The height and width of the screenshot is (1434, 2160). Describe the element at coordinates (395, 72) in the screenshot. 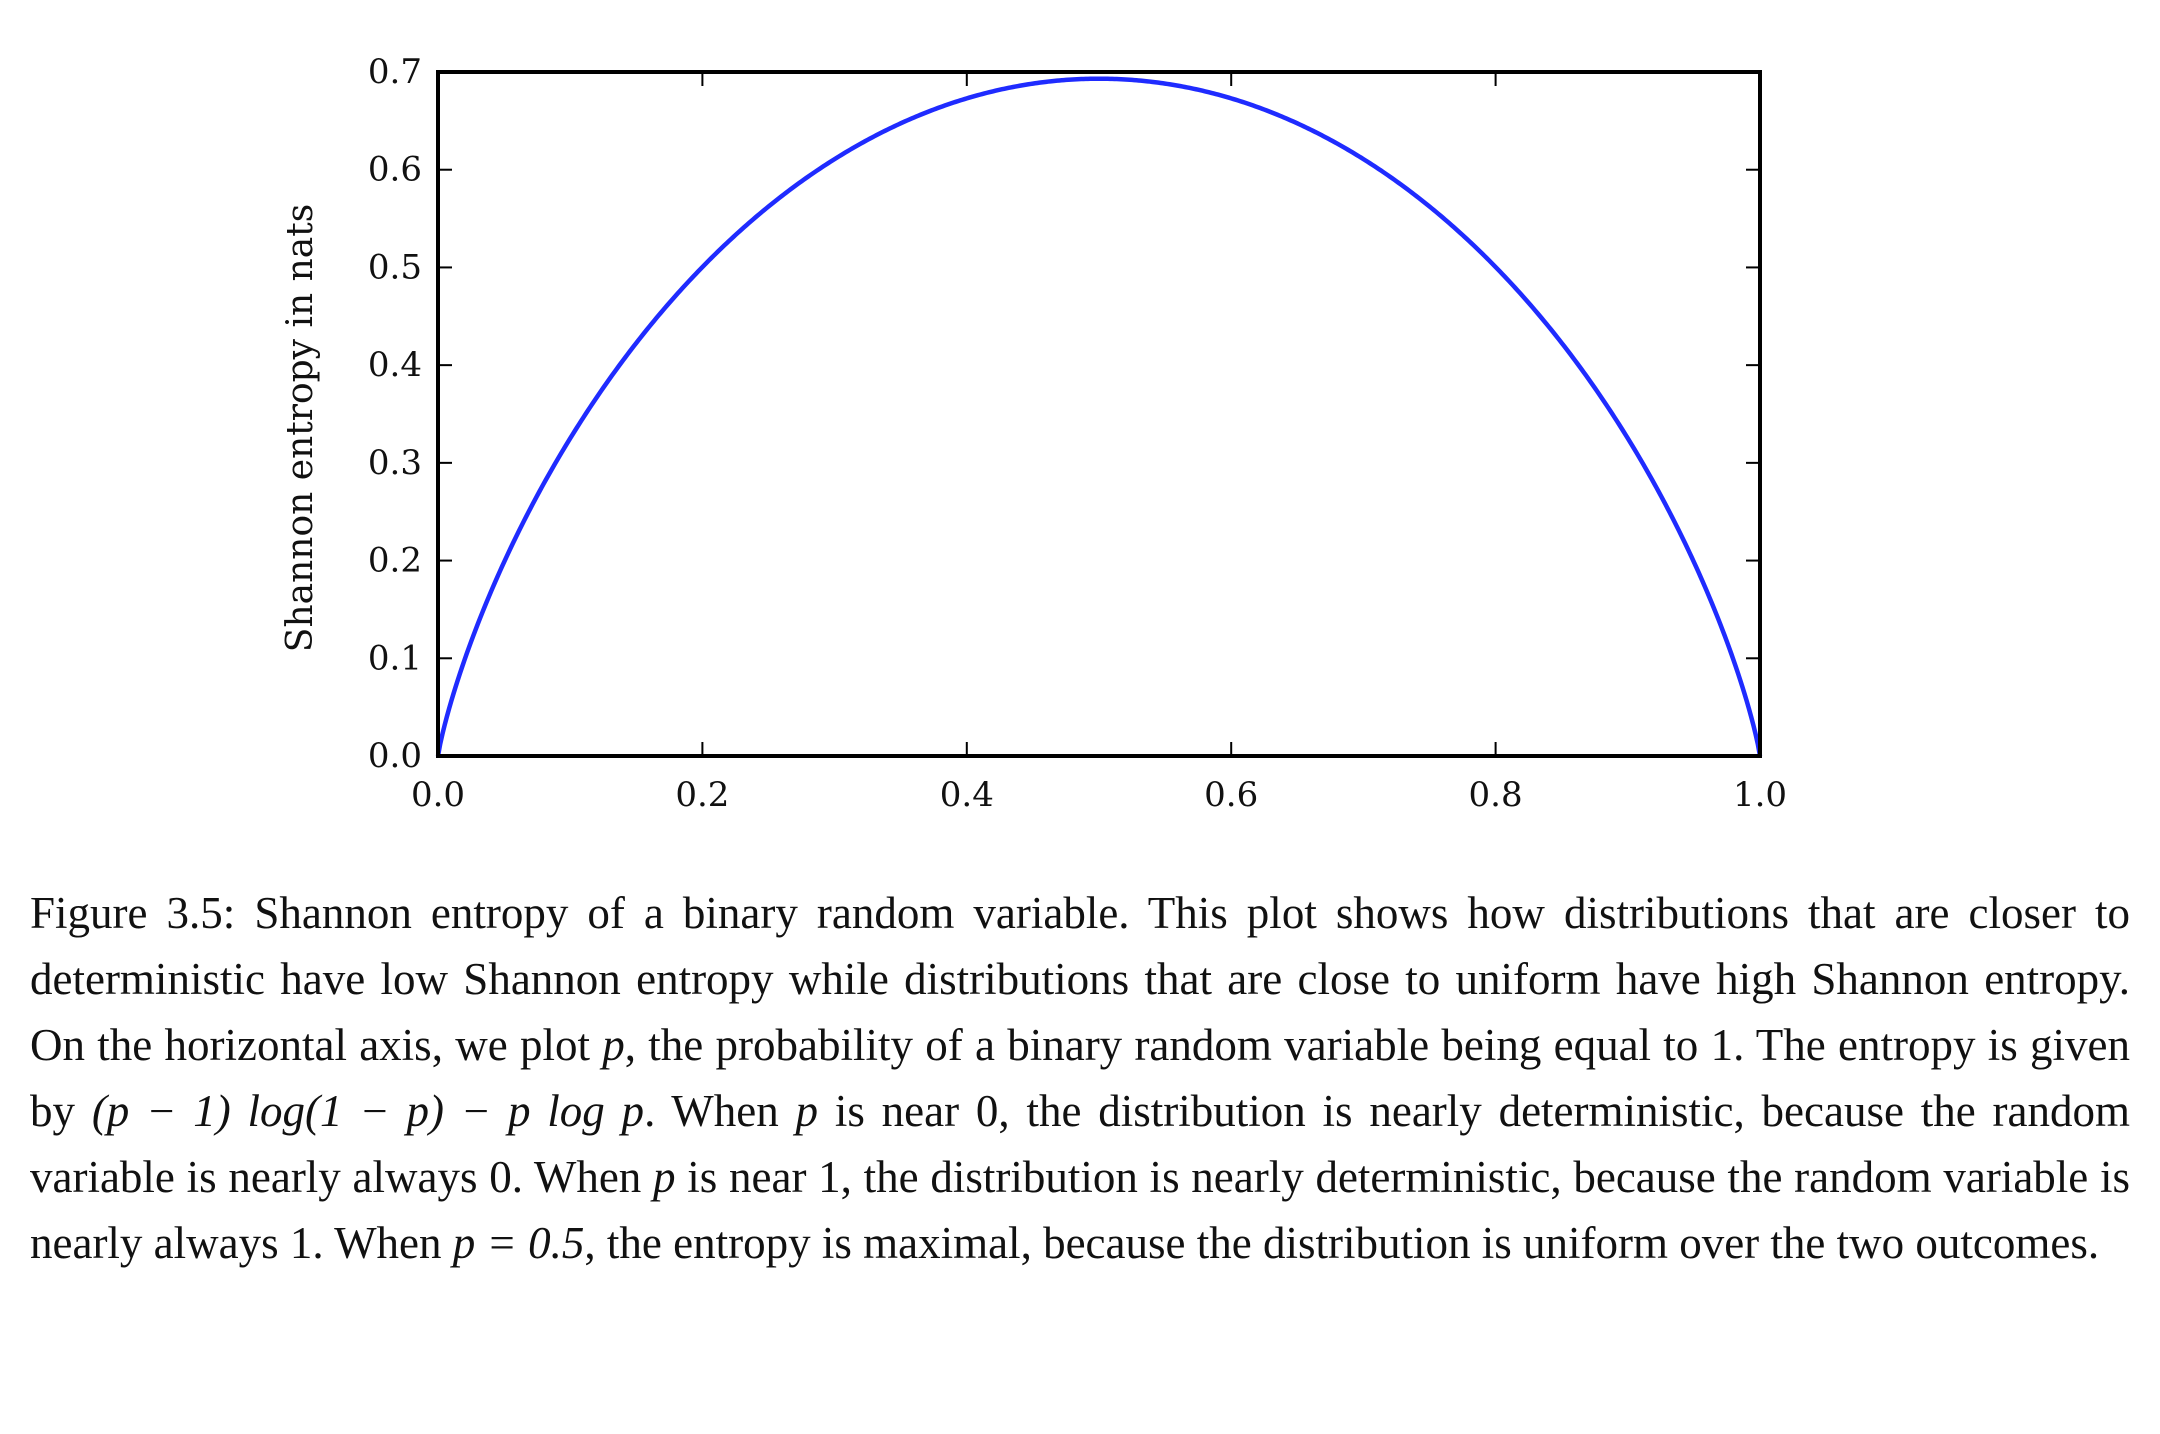

I see `y-tick-label: 0.7` at that location.